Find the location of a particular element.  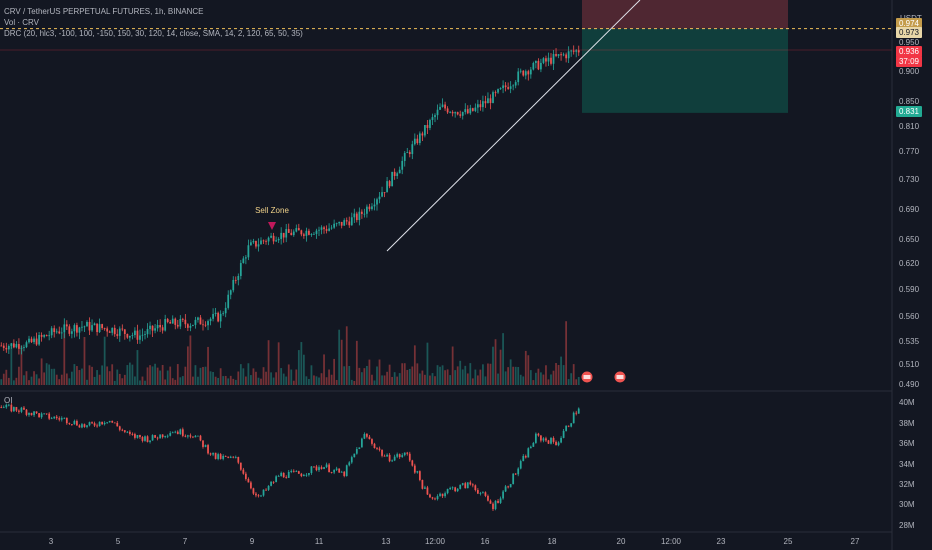

stop-loss-zone is located at coordinates (685, 14).